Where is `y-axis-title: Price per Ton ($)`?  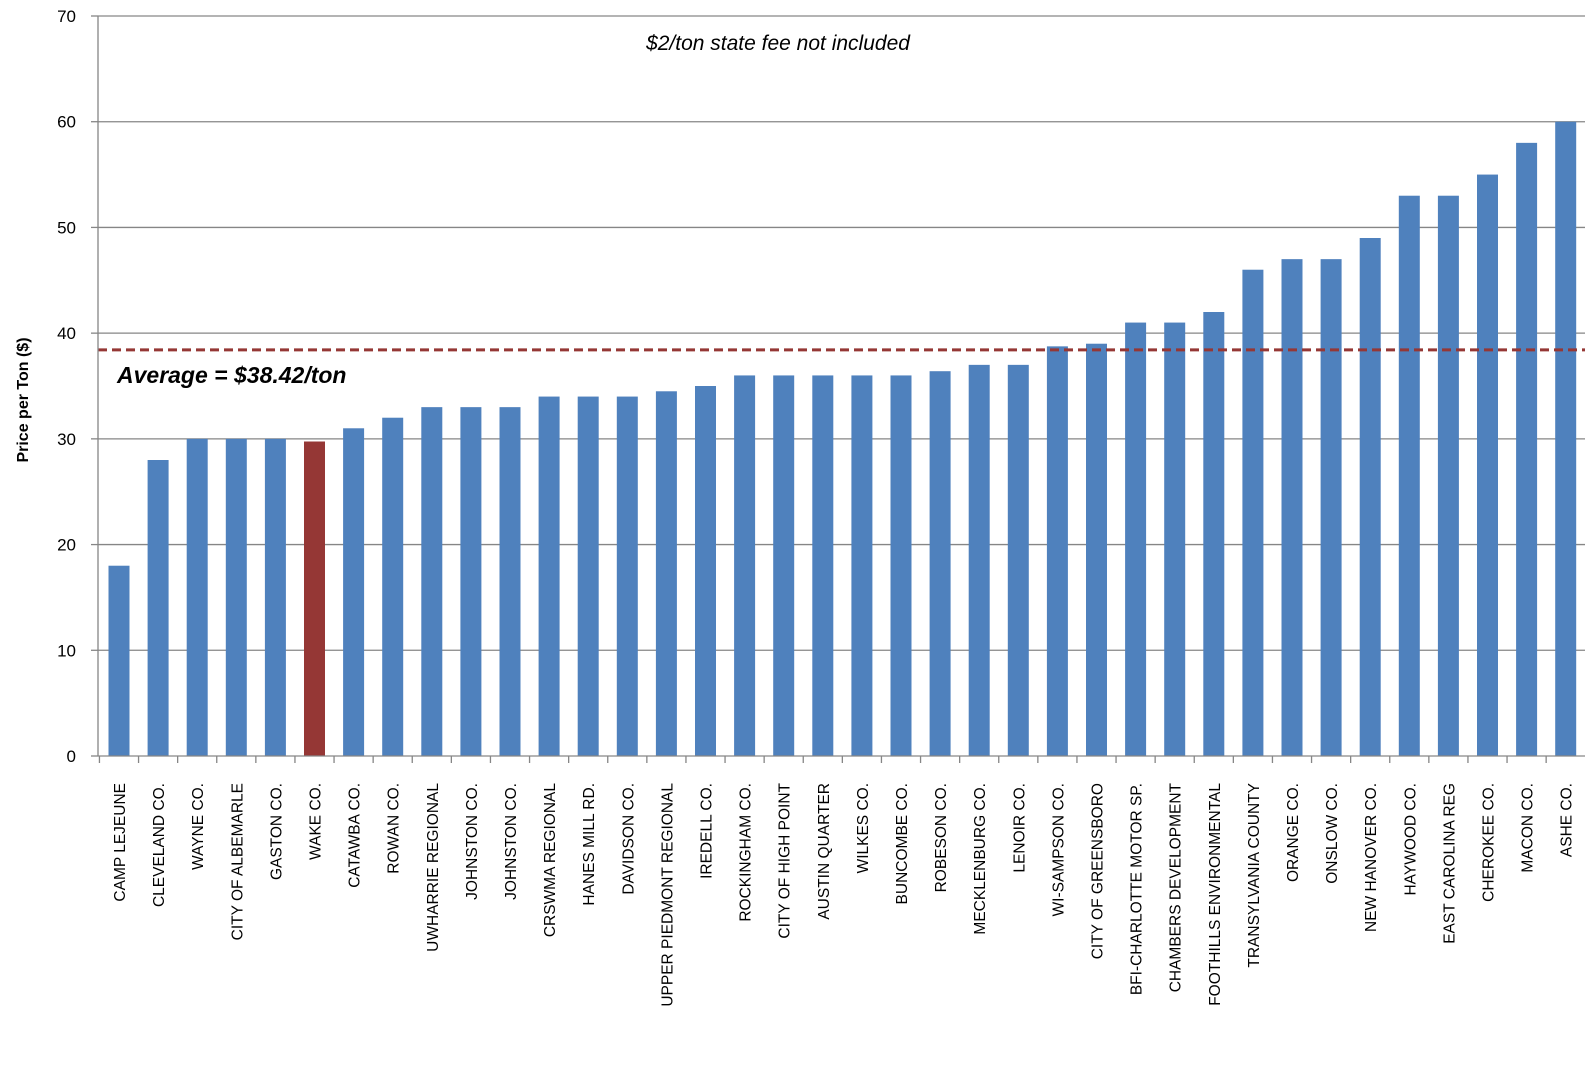
y-axis-title: Price per Ton ($) is located at coordinates (23, 399).